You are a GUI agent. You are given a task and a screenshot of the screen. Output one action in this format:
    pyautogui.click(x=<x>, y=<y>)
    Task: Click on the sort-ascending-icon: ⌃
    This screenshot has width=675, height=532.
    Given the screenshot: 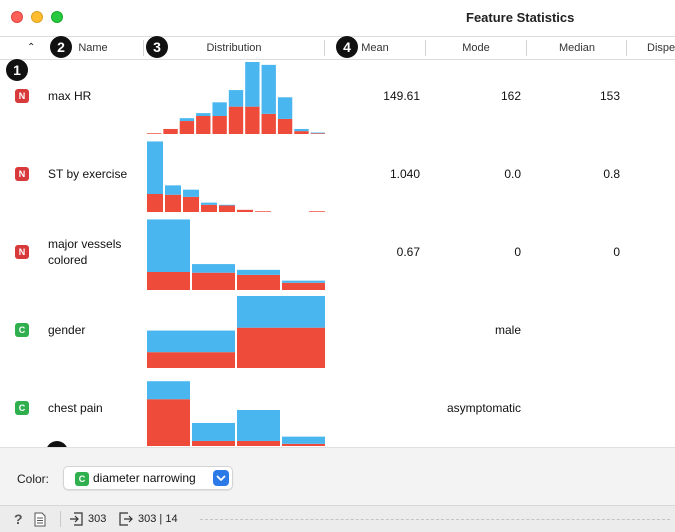 What is the action you would take?
    pyautogui.click(x=31, y=47)
    